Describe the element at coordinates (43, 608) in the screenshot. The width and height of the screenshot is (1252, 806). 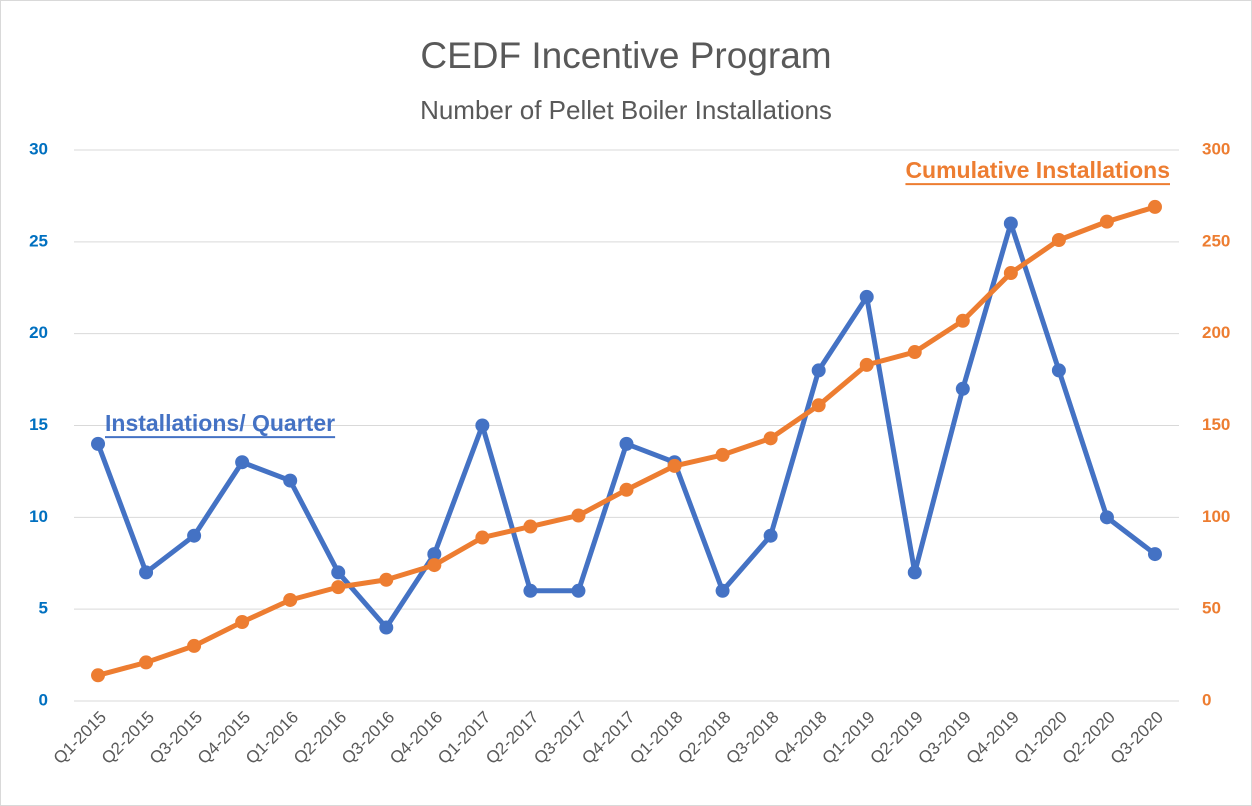
I see `y-tick-label: 5` at that location.